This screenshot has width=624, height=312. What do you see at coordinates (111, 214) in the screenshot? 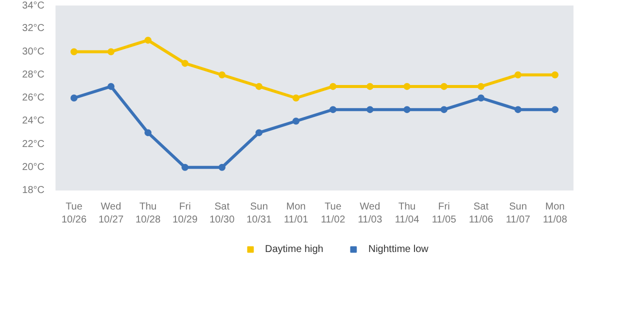
I see `x-tick-label: Wed 10/27` at bounding box center [111, 214].